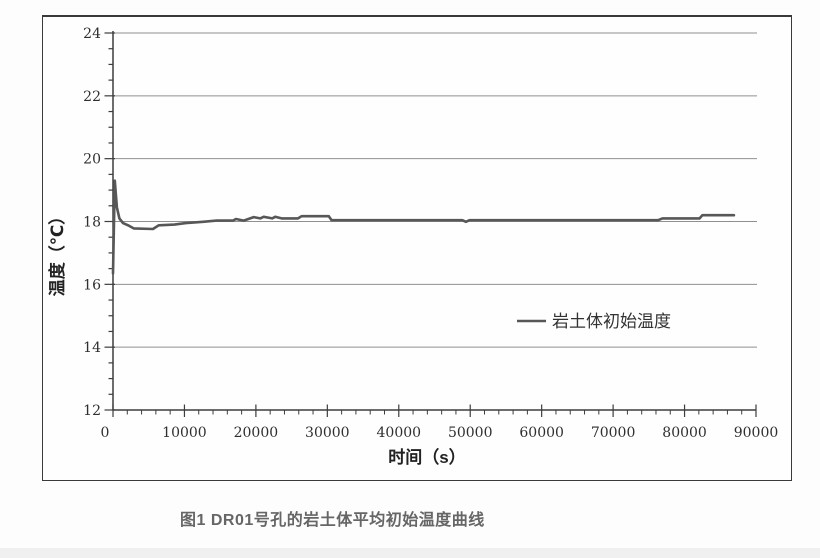  What do you see at coordinates (92, 160) in the screenshot?
I see `y-tick-label: 20` at bounding box center [92, 160].